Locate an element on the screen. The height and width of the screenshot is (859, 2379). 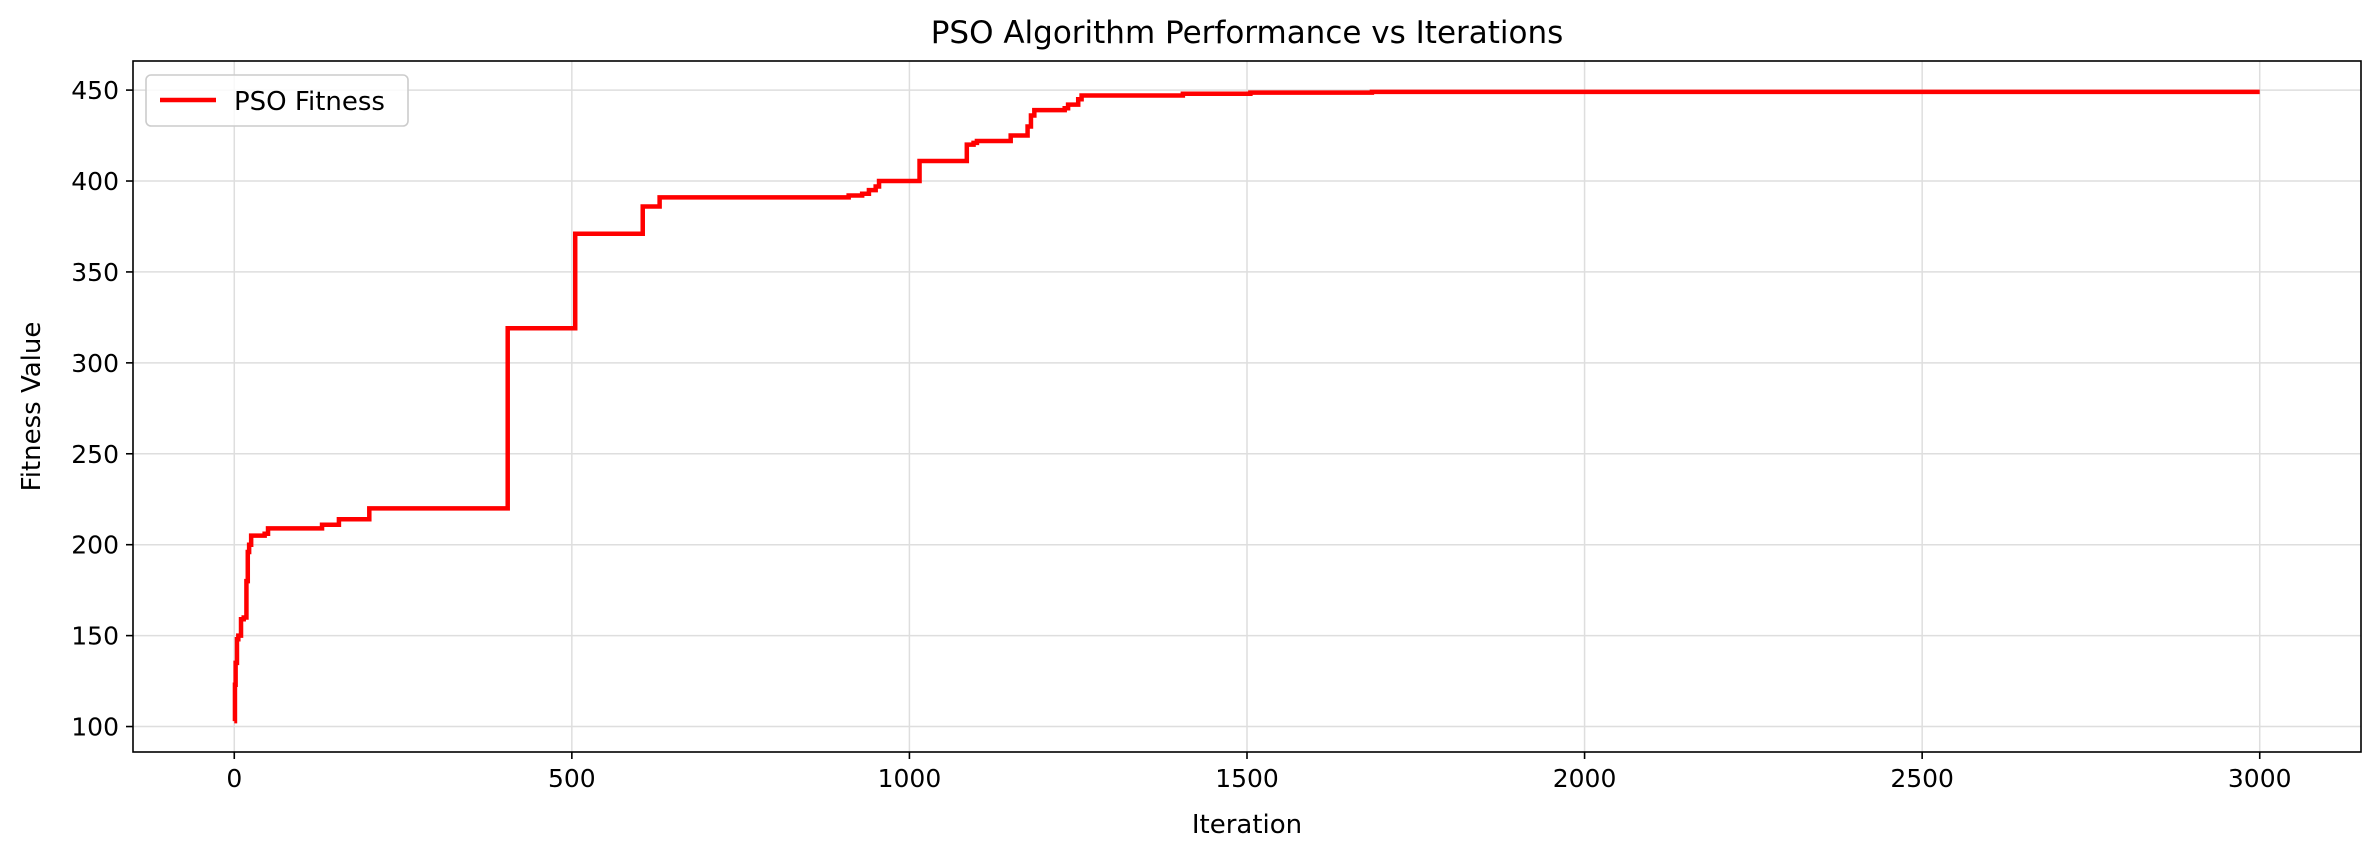
y-axis-title: Fitness Value is located at coordinates (32, 407).